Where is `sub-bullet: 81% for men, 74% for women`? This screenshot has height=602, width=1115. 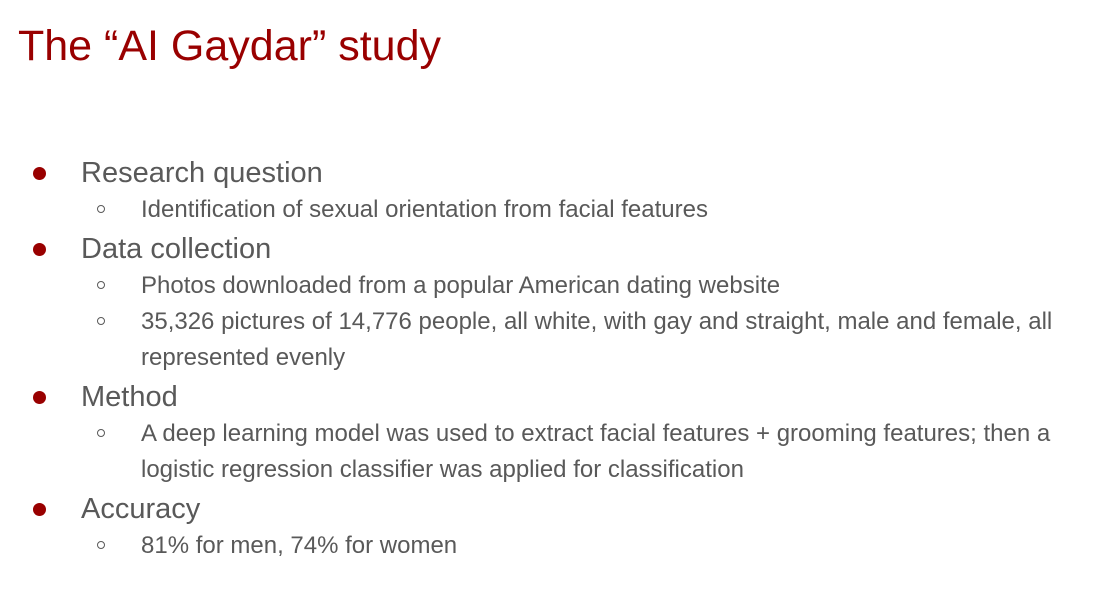
sub-bullet: 81% for men, 74% for women is located at coordinates (557, 546).